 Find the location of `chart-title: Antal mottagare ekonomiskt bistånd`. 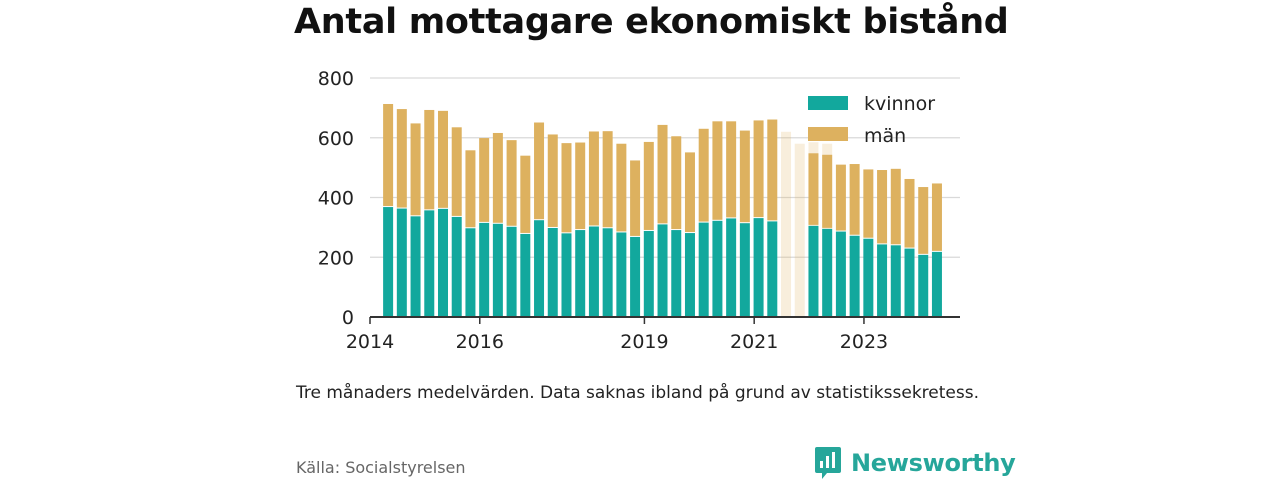

chart-title: Antal mottagare ekonomiskt bistånd is located at coordinates (651, 22).